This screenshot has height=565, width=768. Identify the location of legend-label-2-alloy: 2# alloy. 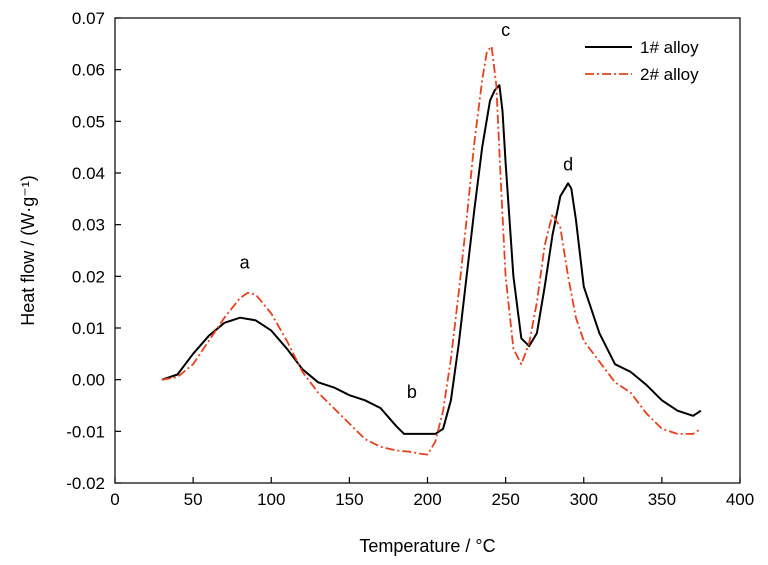
(669, 74).